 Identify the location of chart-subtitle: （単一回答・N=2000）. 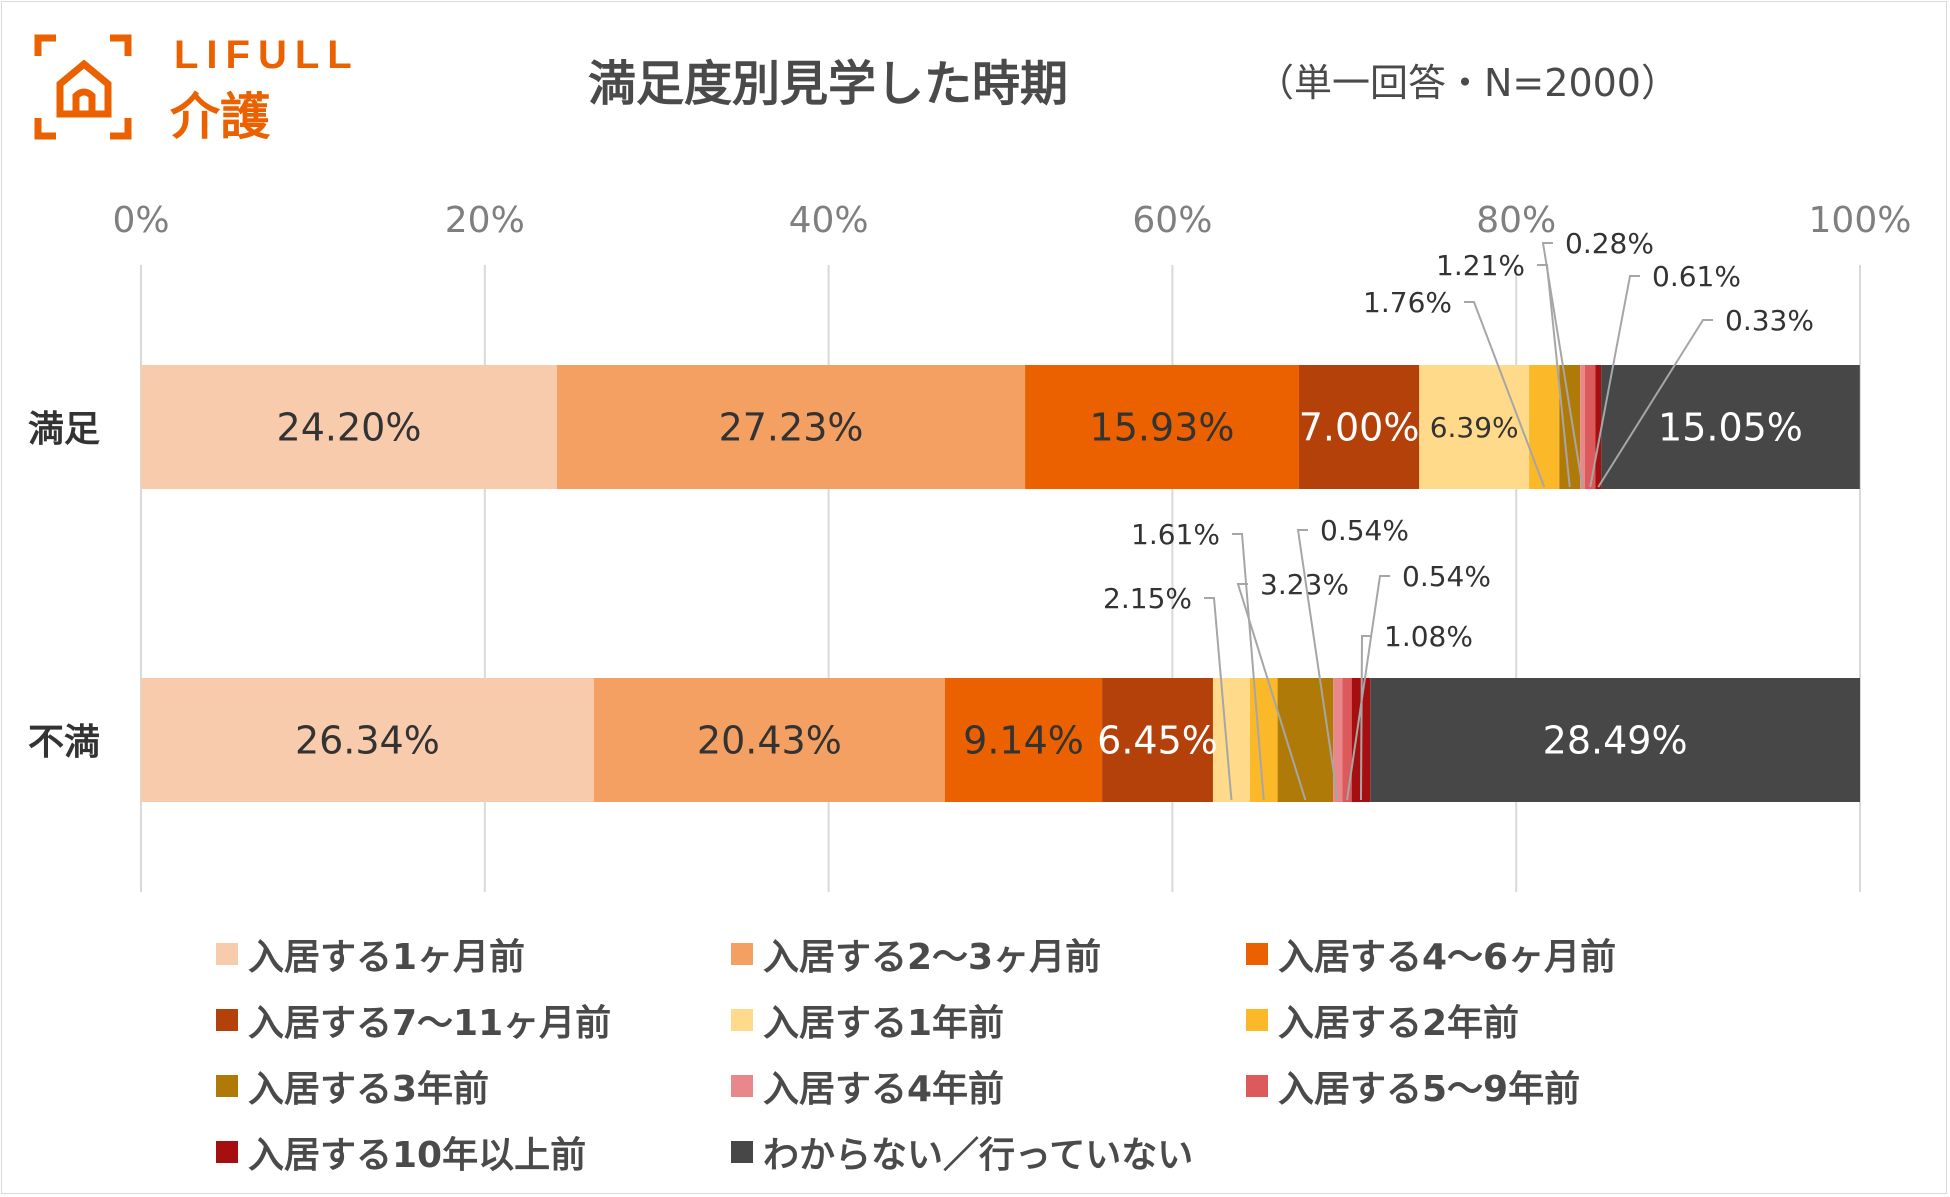
(1467, 83).